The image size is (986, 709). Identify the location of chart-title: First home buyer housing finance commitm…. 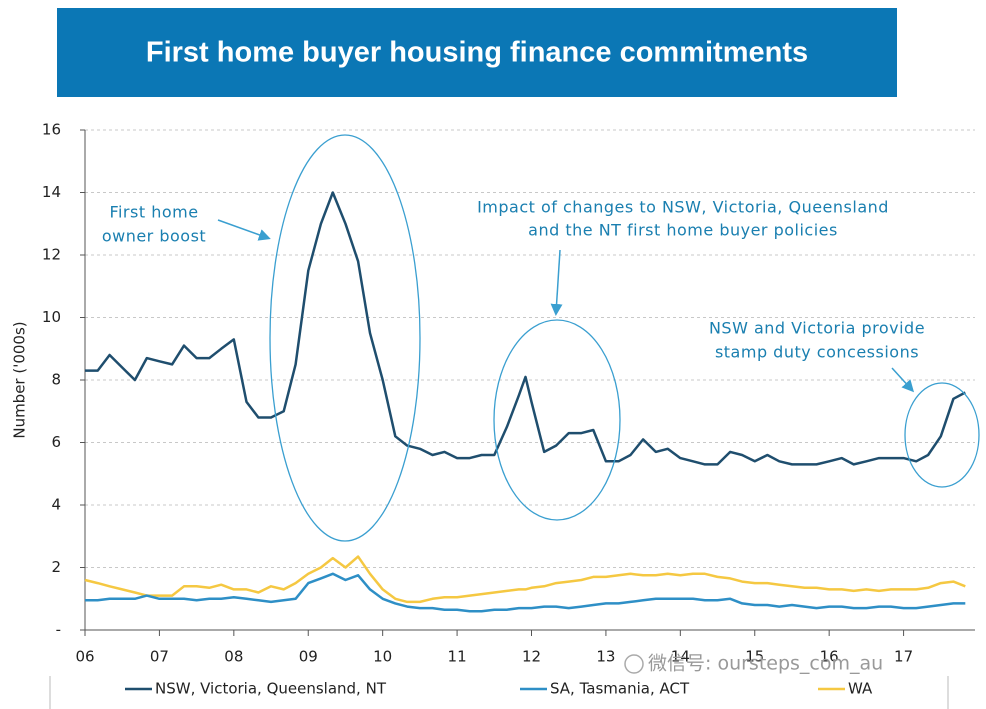
(477, 53).